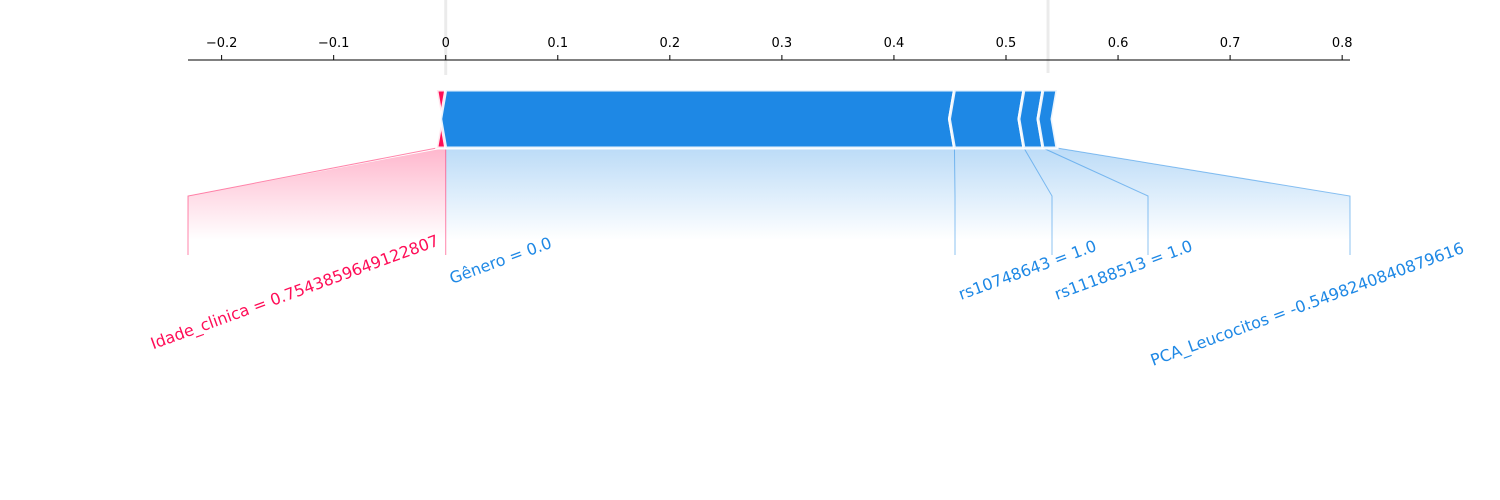  What do you see at coordinates (1230, 43) in the screenshot?
I see `x-tick-label: 0.7` at bounding box center [1230, 43].